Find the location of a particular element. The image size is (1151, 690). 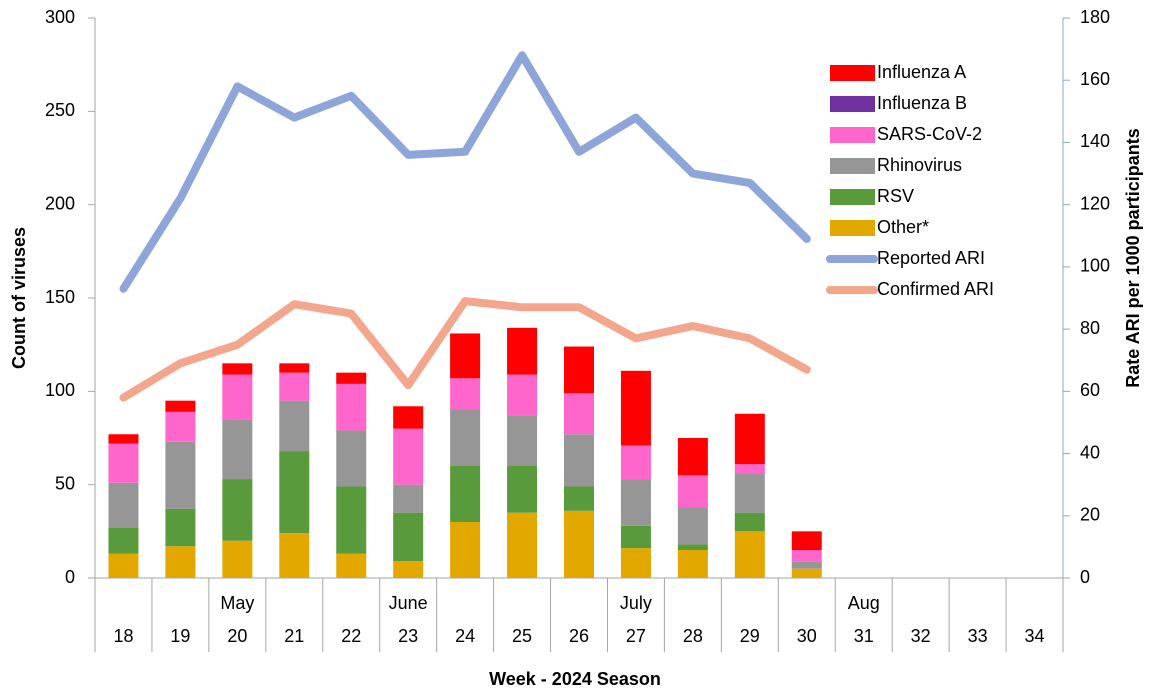

y2-tick-label: 60 is located at coordinates (1090, 390).